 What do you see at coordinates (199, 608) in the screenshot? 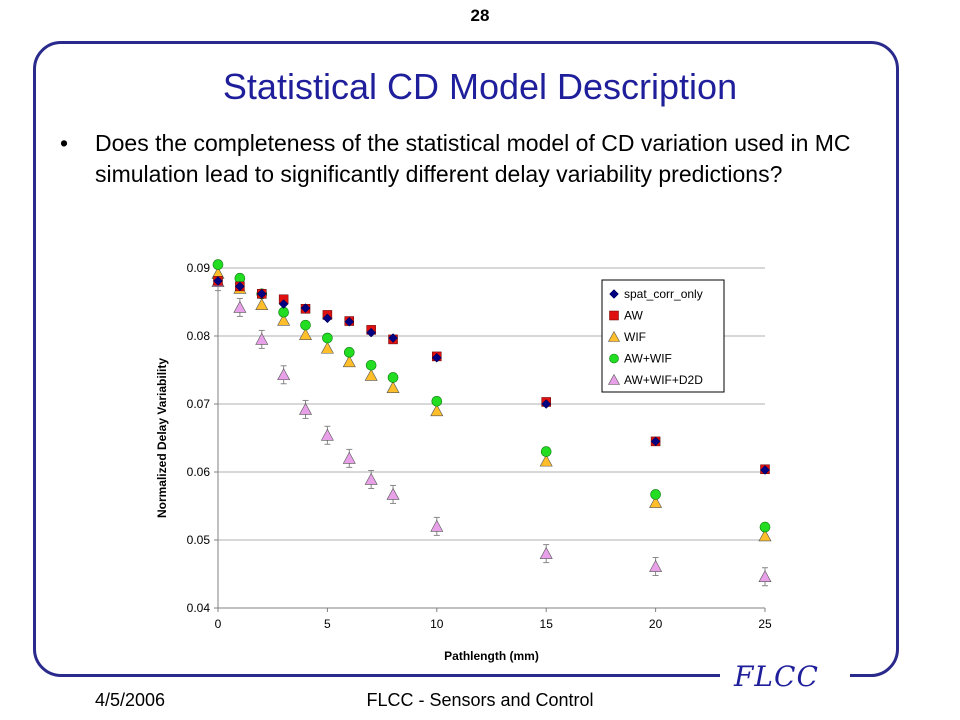
I see `y-tick-label: 0.04` at bounding box center [199, 608].